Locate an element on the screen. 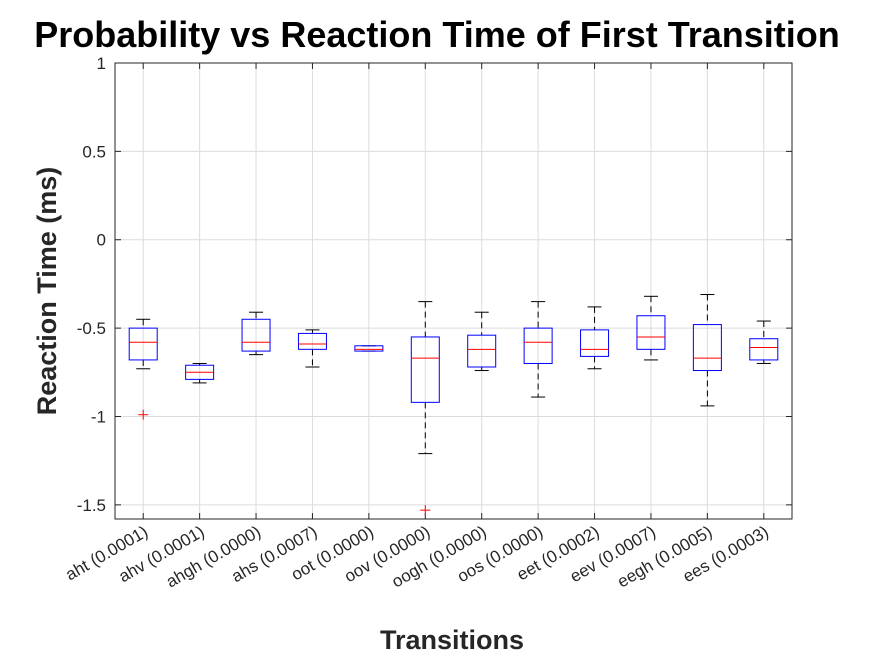 This screenshot has width=875, height=656. y-tick-label: -1 is located at coordinates (98, 416).